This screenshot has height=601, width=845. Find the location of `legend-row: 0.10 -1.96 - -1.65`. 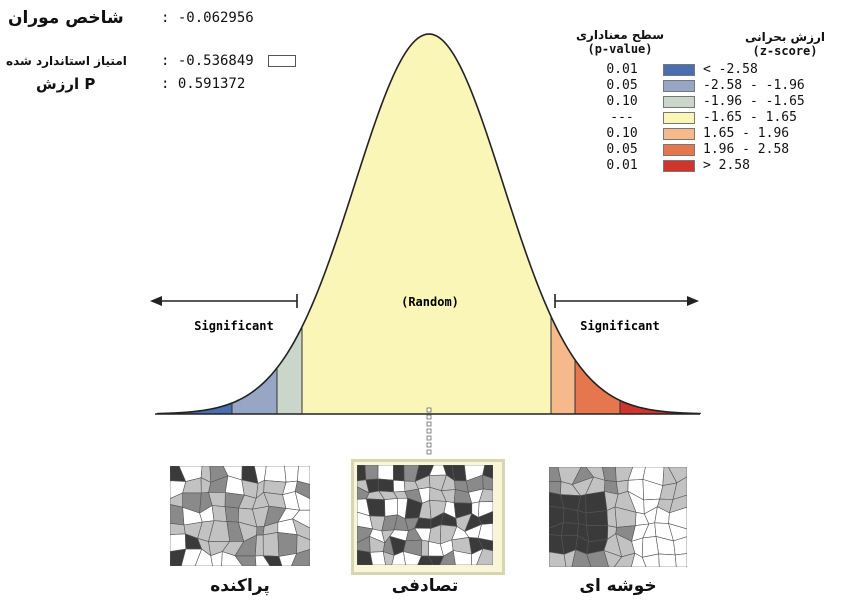

legend-row: 0.10 -1.96 - -1.65 is located at coordinates (715, 102).